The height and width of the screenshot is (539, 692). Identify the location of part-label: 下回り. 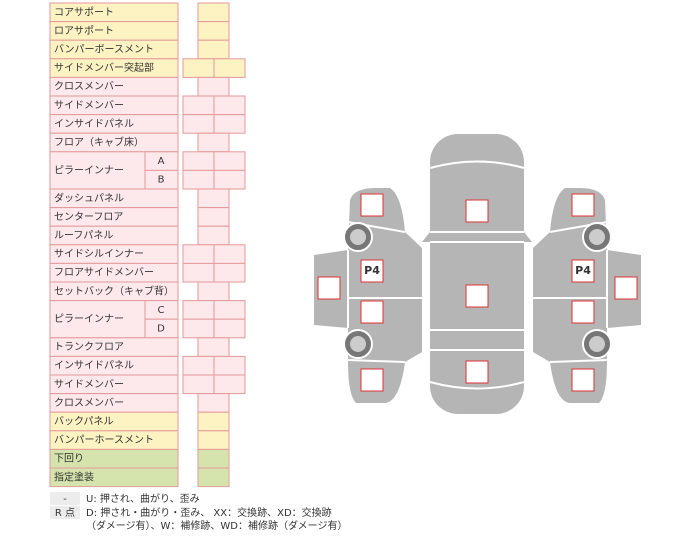
(69, 459).